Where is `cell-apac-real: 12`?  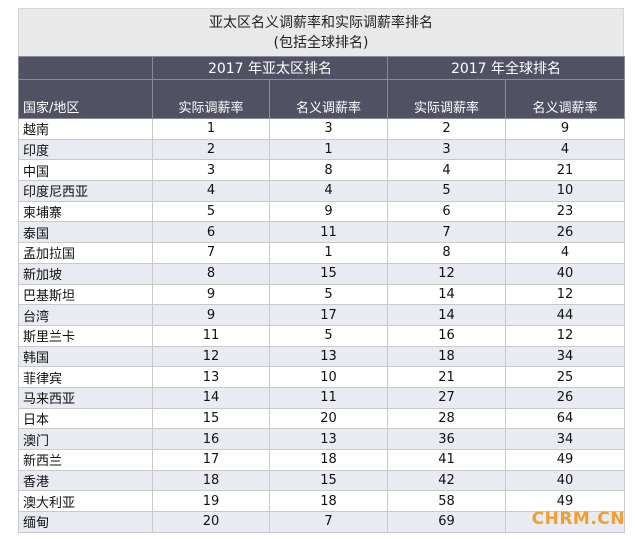 cell-apac-real: 12 is located at coordinates (211, 356).